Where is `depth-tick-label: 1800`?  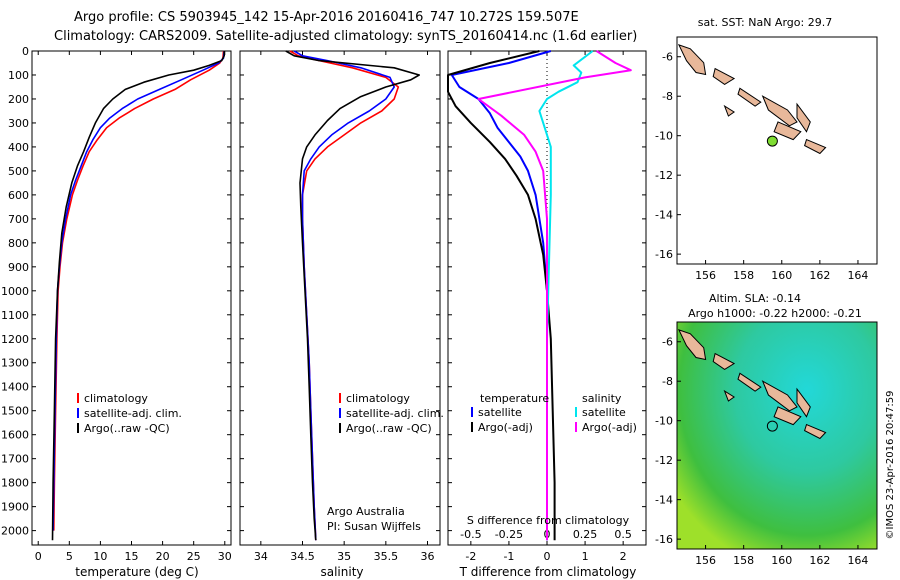 depth-tick-label: 1800 is located at coordinates (15, 483).